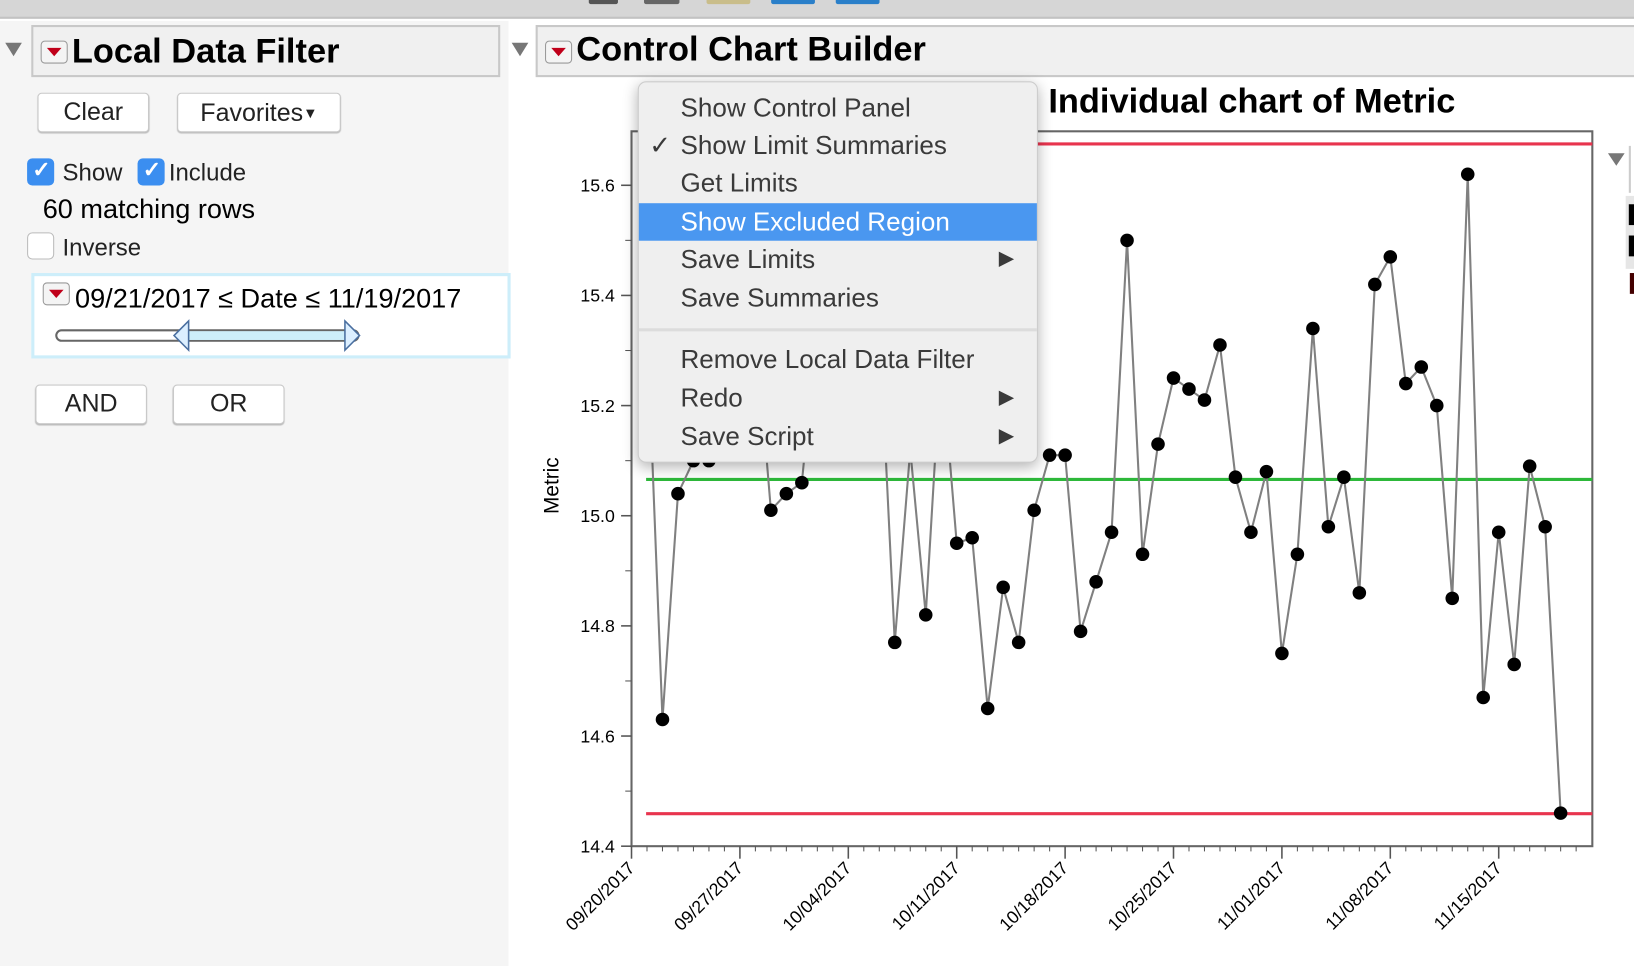 The image size is (1634, 966). What do you see at coordinates (838, 260) in the screenshot?
I see `menu-item-save-limits: Save Limits ▶` at bounding box center [838, 260].